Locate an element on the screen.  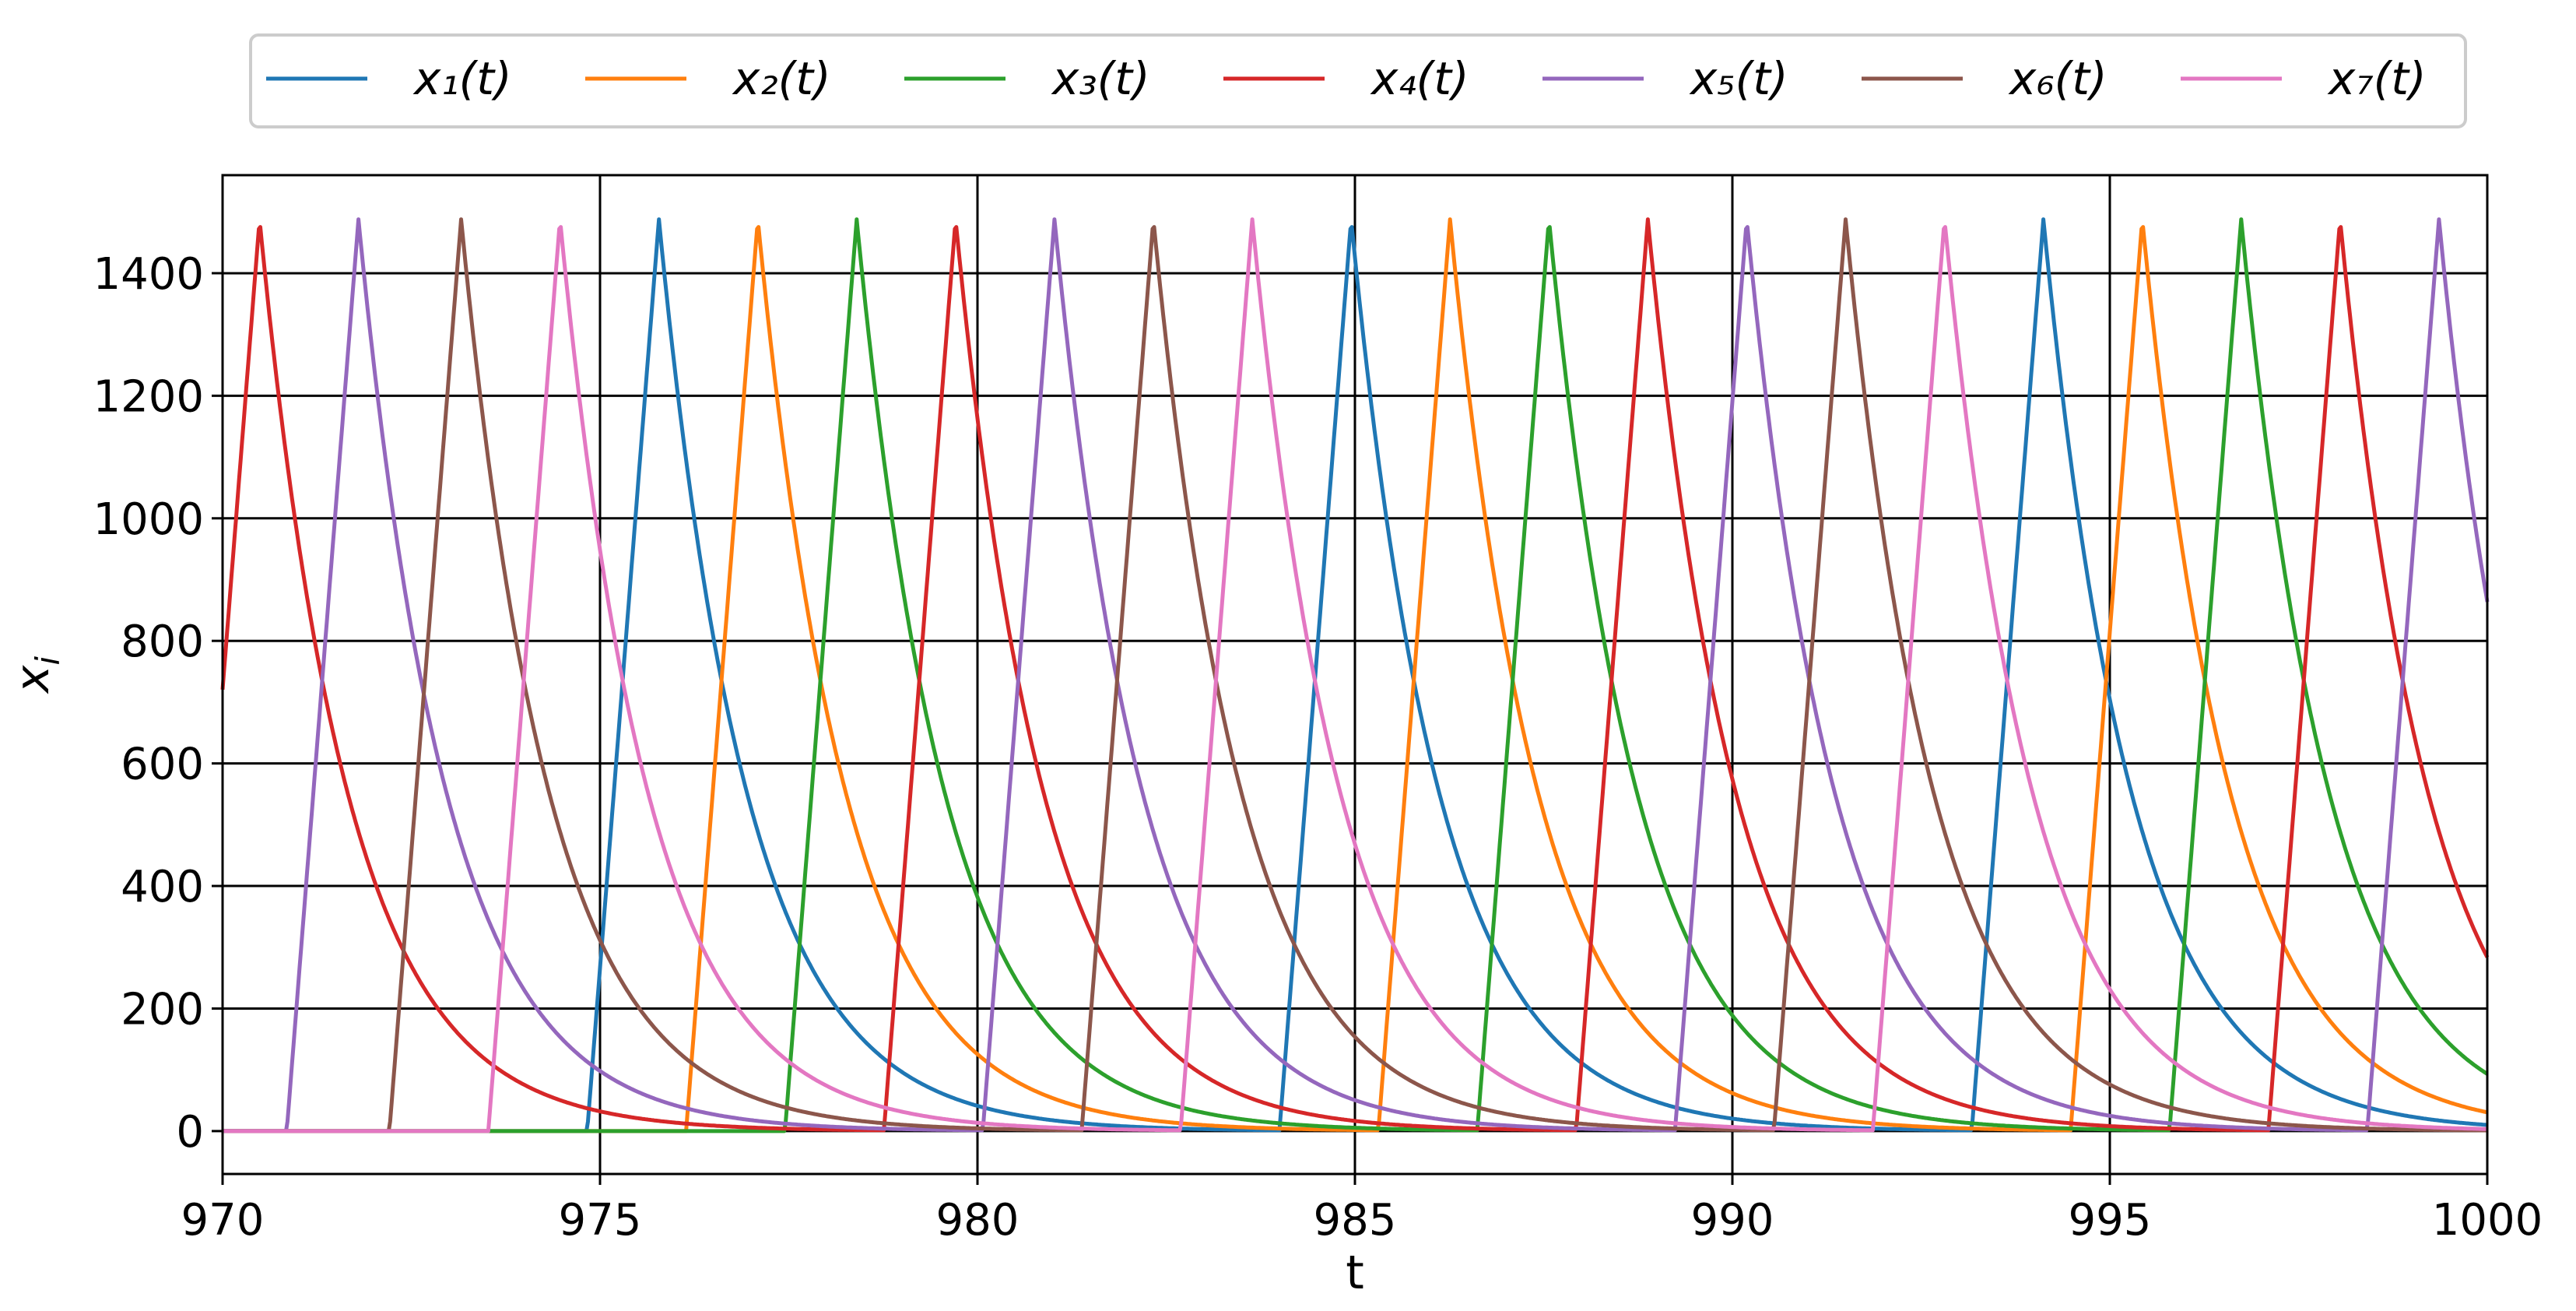
x-tick-label: 985 is located at coordinates (1356, 1220).